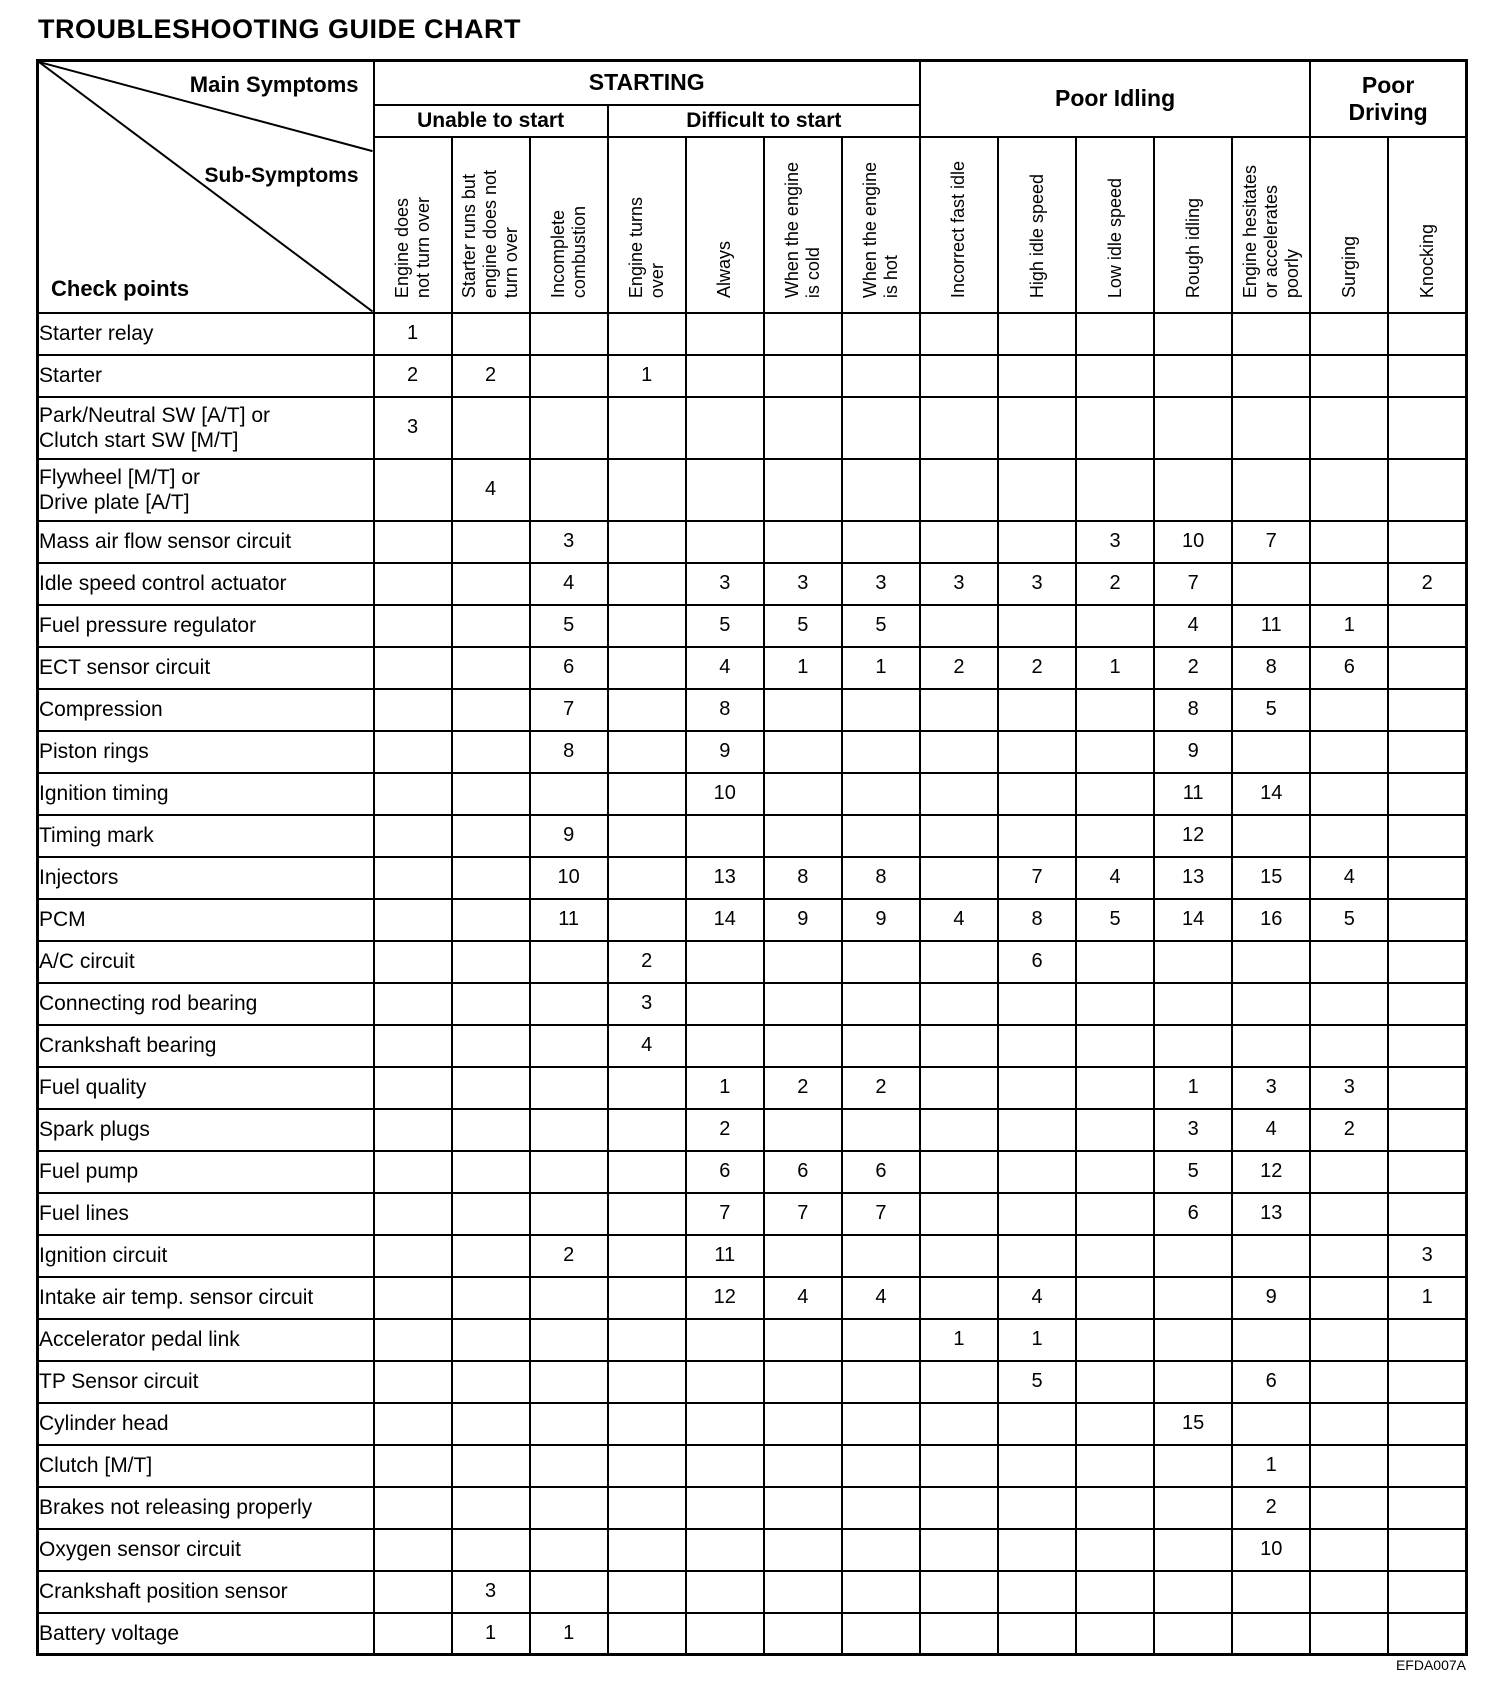 The width and height of the screenshot is (1504, 1698). Describe the element at coordinates (205, 1465) in the screenshot. I see `check-point-label: Clutch [M/T]` at that location.